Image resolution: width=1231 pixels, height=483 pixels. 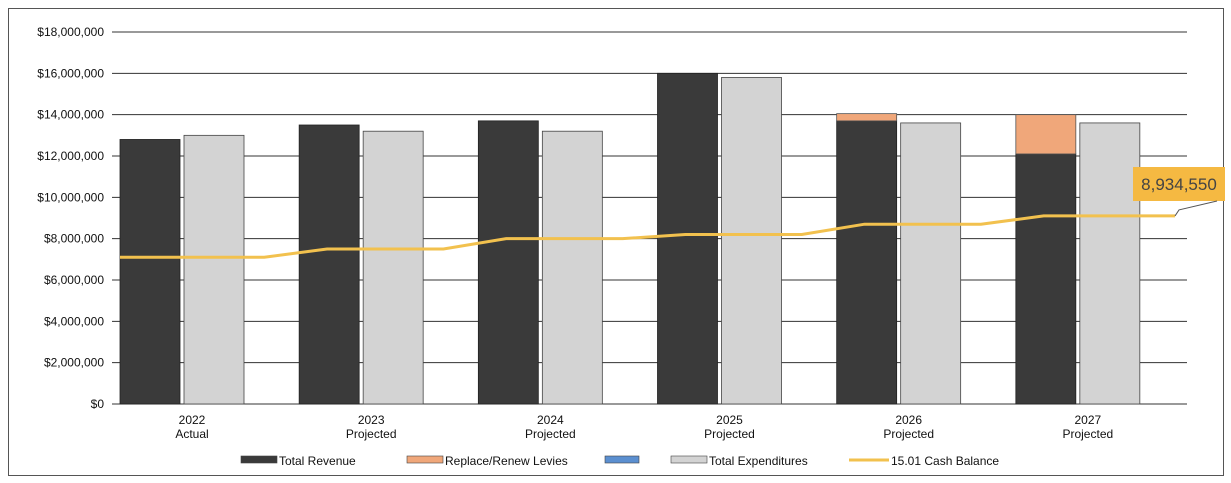 I want to click on legend-replace-renew-levies-label: Replace/Renew Levies, so click(x=506, y=461).